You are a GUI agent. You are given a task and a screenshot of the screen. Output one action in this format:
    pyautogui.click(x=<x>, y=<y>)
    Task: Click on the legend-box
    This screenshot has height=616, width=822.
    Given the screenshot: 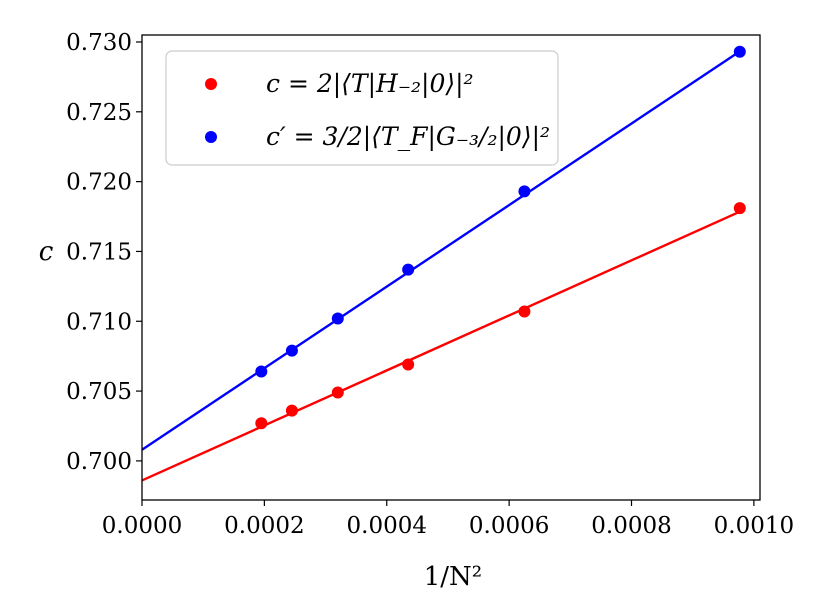 What is the action you would take?
    pyautogui.click(x=362, y=108)
    